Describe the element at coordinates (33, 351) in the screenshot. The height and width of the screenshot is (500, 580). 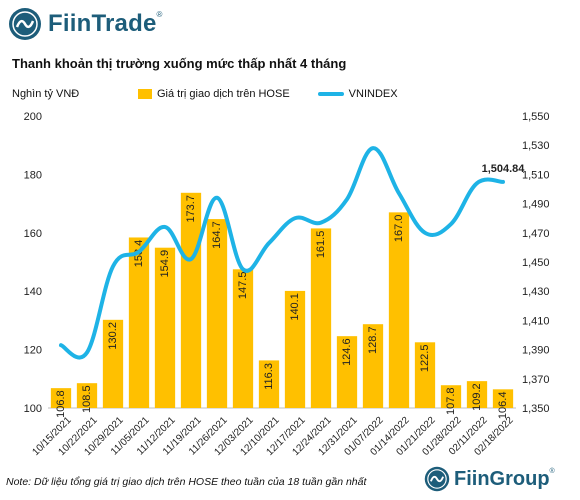
I see `y-left-tick-label: 120` at that location.